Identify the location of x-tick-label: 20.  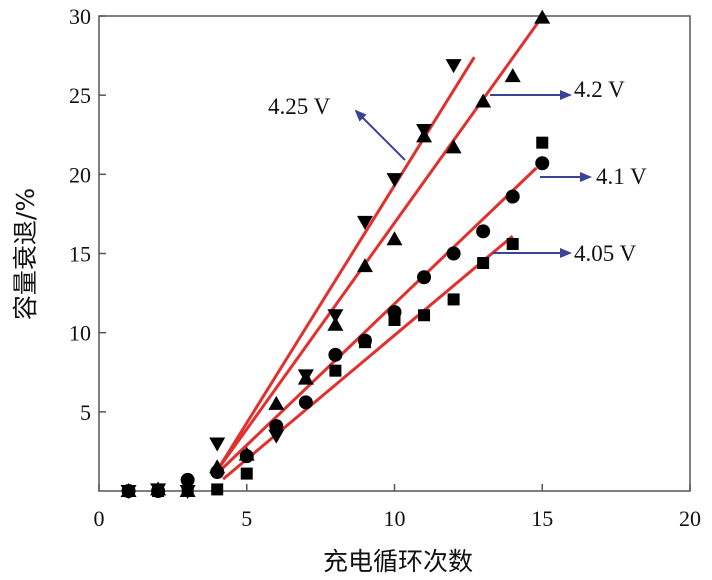
(690, 518).